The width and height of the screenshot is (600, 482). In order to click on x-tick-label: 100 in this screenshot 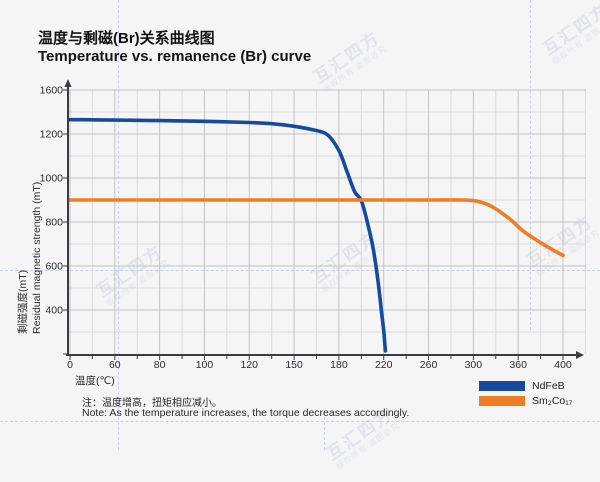, I will do `click(205, 365)`.